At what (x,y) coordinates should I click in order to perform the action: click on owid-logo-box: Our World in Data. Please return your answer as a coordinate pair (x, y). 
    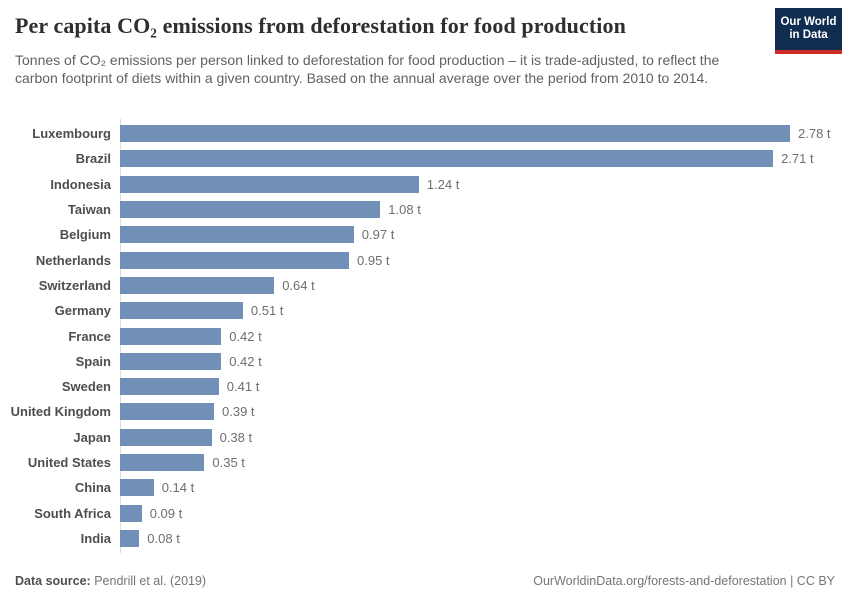
    Looking at the image, I should click on (808, 29).